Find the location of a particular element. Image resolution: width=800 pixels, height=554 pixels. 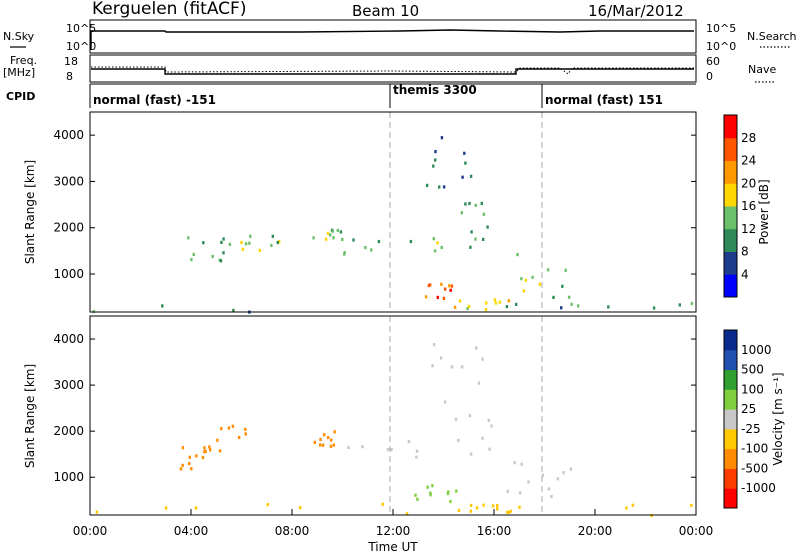

nsky-tick-bottom: 10^0 is located at coordinates (81, 46).